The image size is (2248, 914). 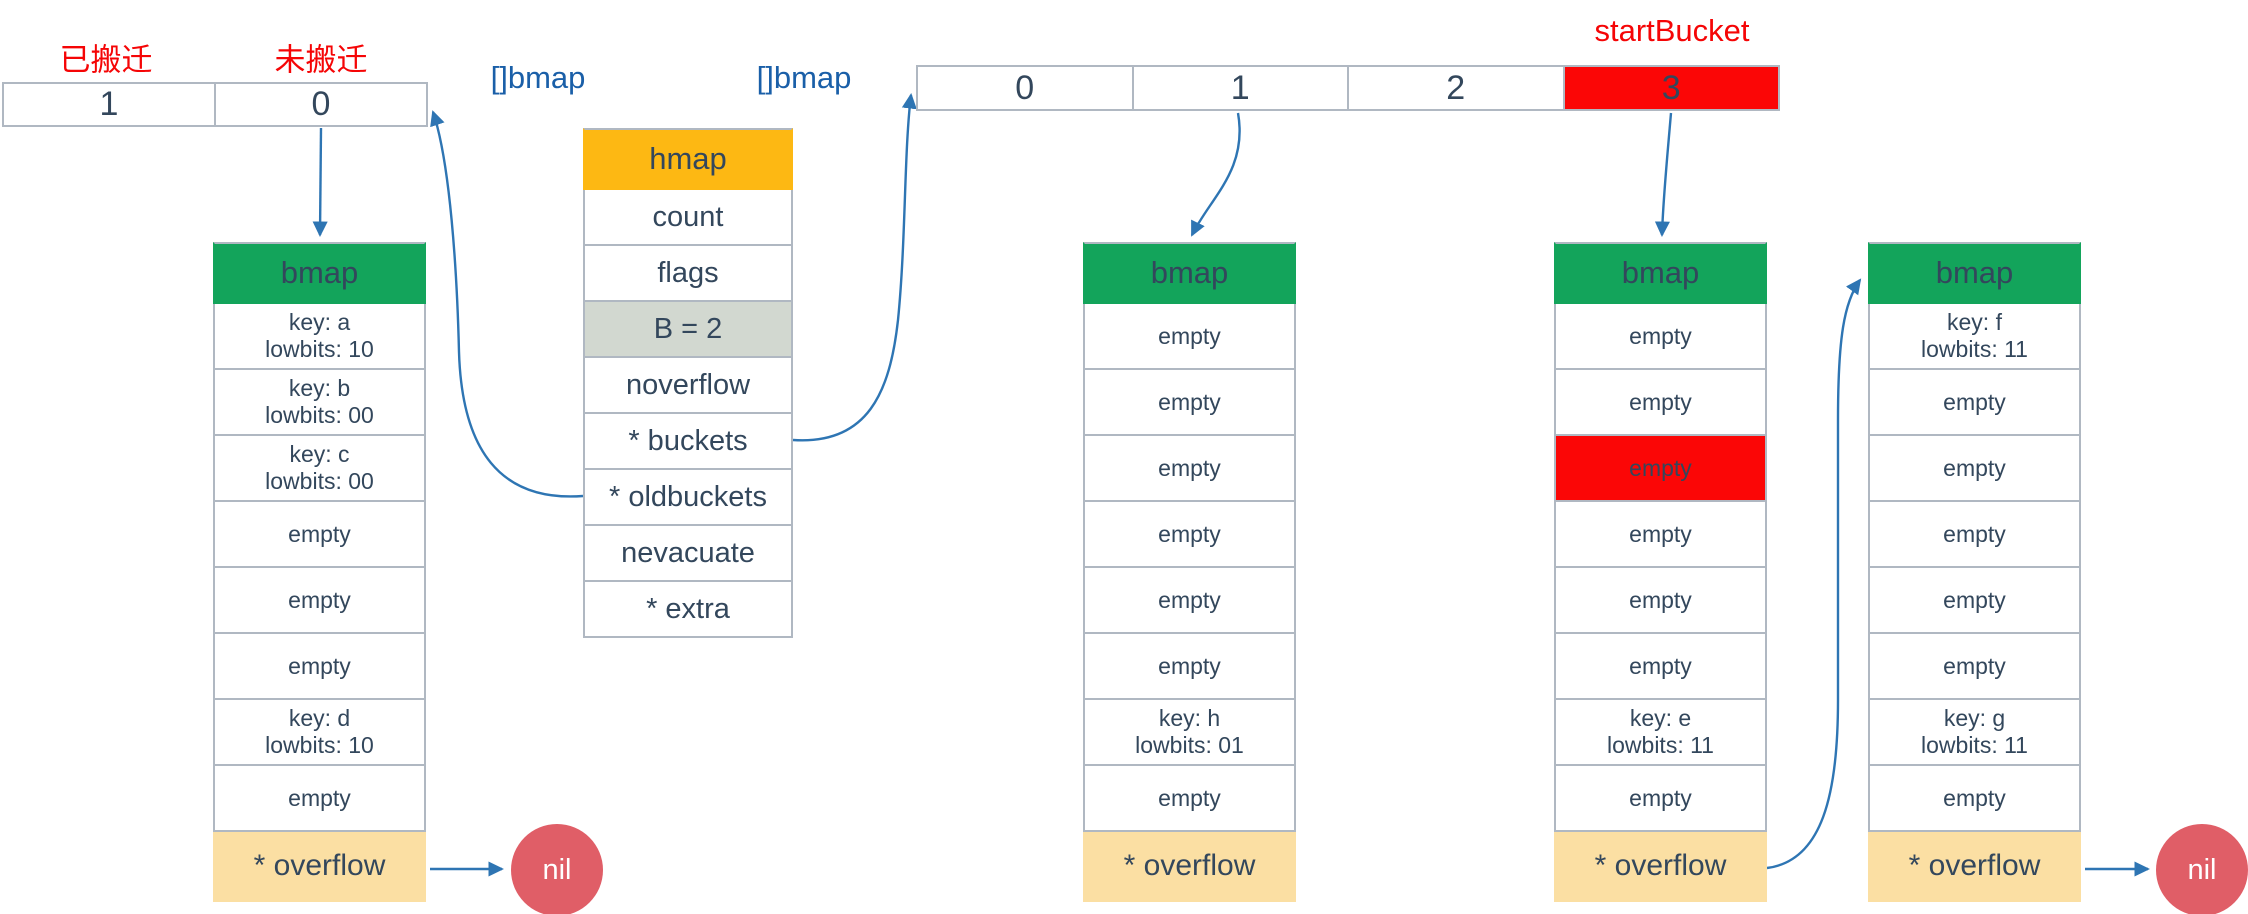 I want to click on nil-node-left: nil, so click(x=557, y=869).